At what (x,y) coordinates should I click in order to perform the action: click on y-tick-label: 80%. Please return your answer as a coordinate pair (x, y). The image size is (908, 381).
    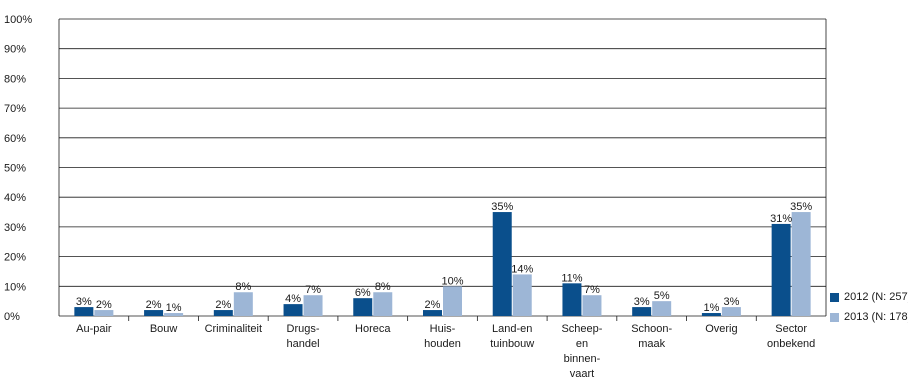
    Looking at the image, I should click on (15, 79).